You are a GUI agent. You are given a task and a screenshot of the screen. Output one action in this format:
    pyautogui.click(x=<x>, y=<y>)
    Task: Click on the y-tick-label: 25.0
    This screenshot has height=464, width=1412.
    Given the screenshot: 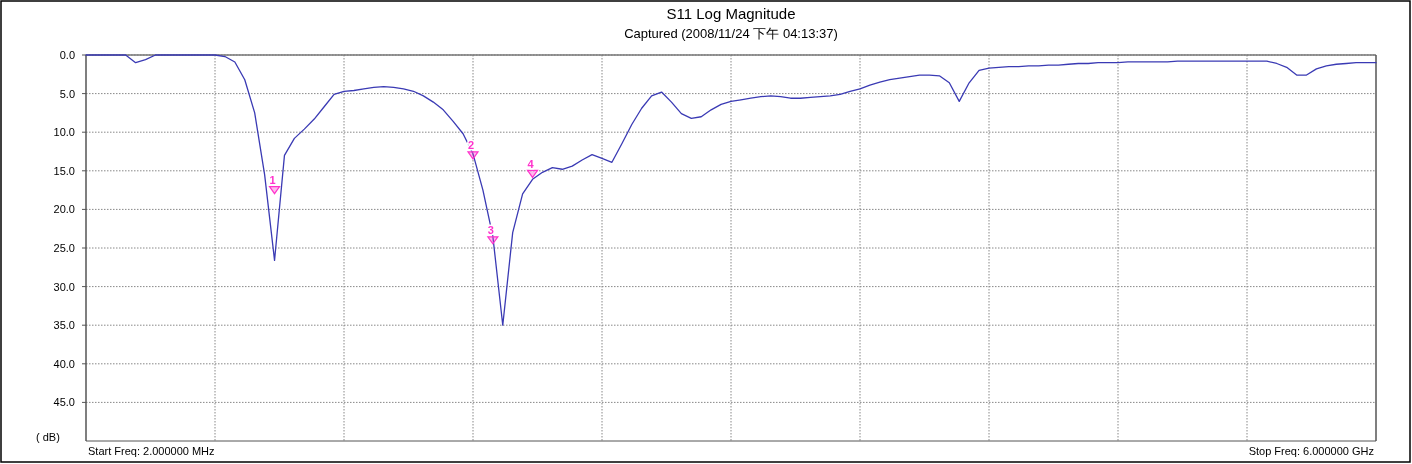 What is the action you would take?
    pyautogui.click(x=64, y=248)
    